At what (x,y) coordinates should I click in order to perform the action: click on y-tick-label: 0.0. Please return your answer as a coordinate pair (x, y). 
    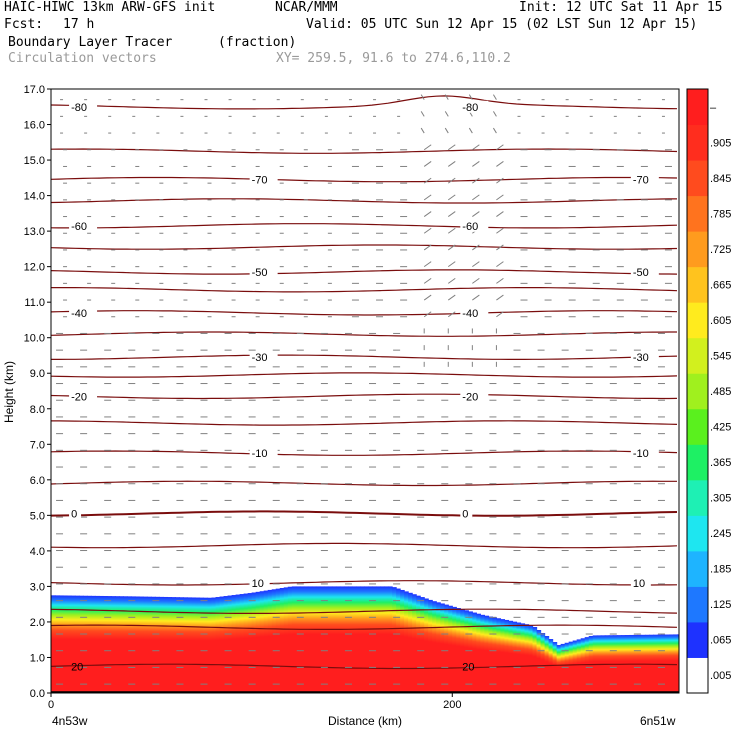
    Looking at the image, I should click on (37, 694).